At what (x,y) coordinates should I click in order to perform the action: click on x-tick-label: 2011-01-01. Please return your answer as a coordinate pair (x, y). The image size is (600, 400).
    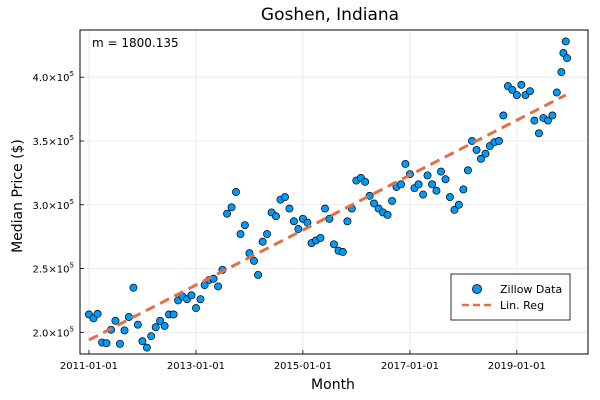
    Looking at the image, I should click on (89, 366).